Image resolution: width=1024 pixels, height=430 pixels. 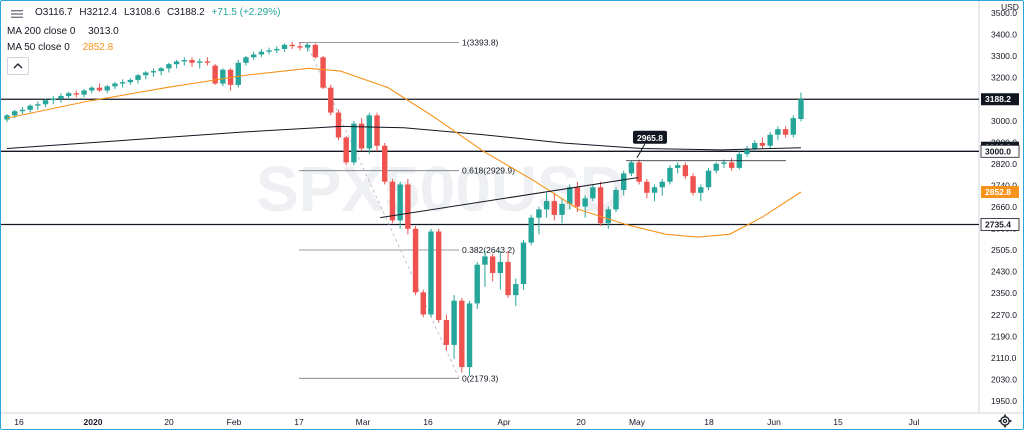 What do you see at coordinates (54, 12) in the screenshot?
I see `open-value: O3116.7` at bounding box center [54, 12].